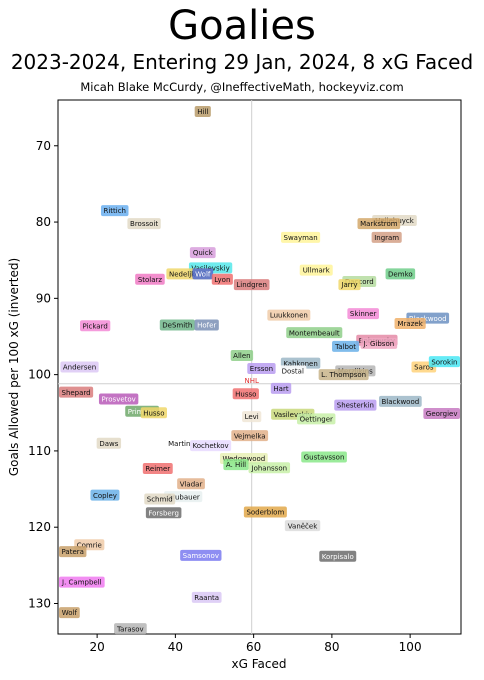 Image resolution: width=484 pixels, height=680 pixels. I want to click on x-tick-label: 80, so click(331, 647).